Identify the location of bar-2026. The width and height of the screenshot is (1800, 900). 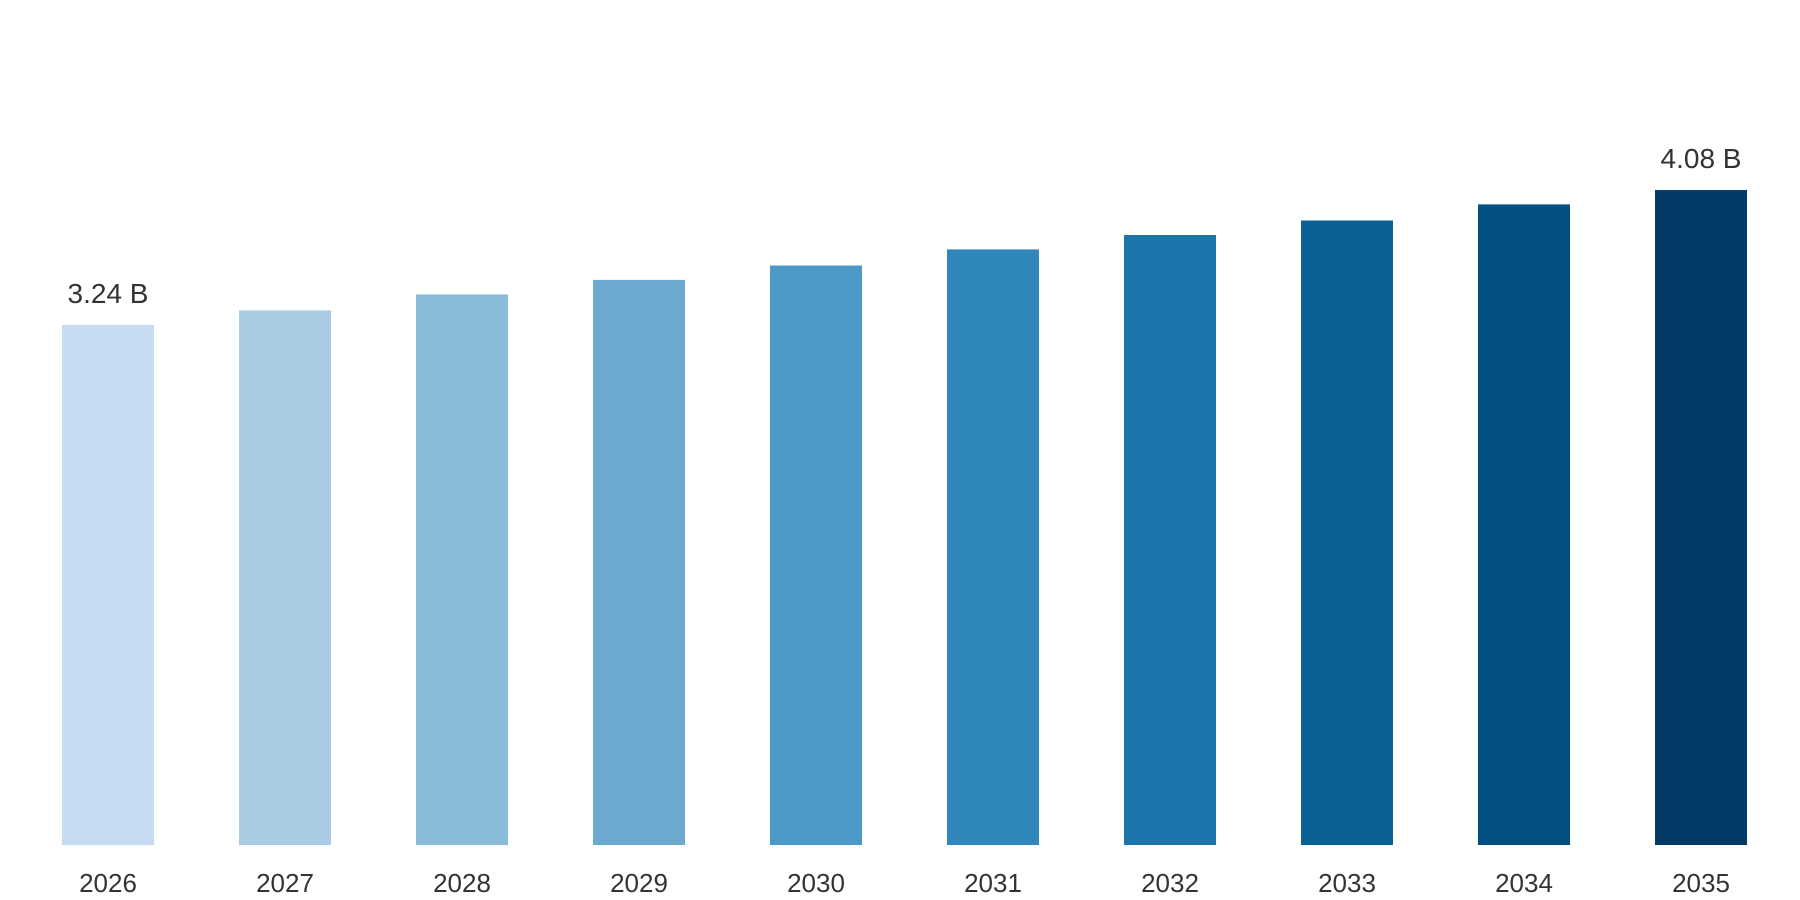
(108, 584).